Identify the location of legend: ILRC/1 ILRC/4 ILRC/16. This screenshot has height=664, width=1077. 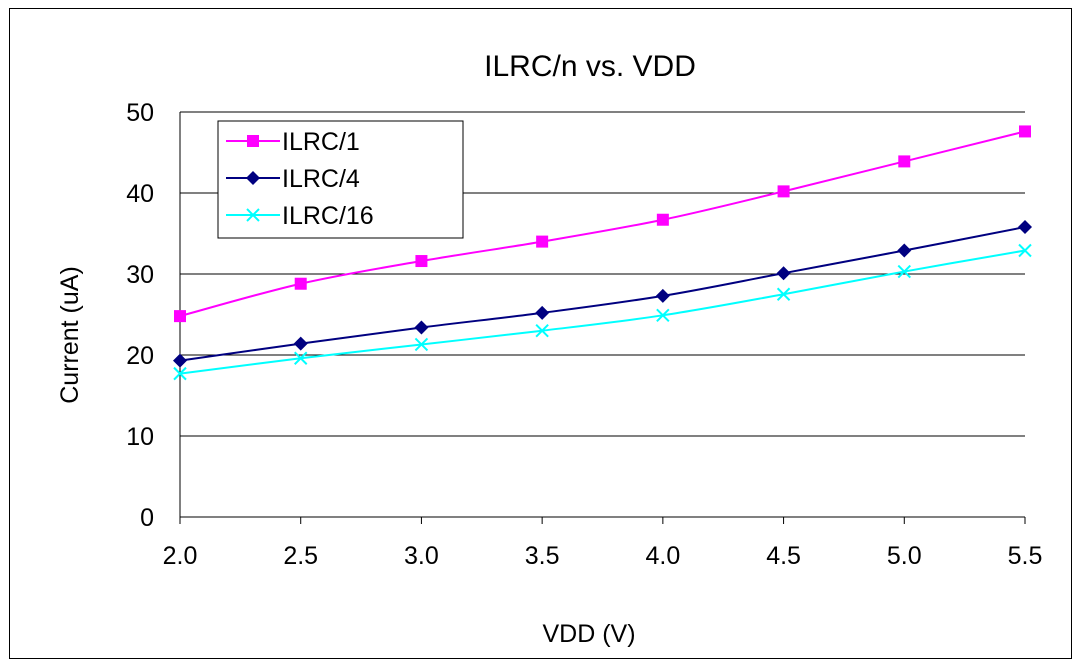
(340, 179).